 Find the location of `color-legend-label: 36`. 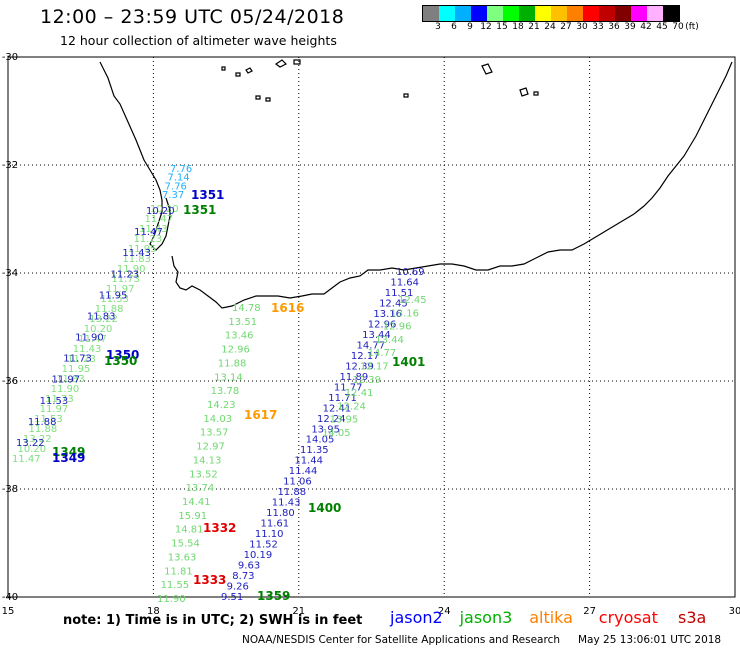

color-legend-label: 36 is located at coordinates (614, 27).